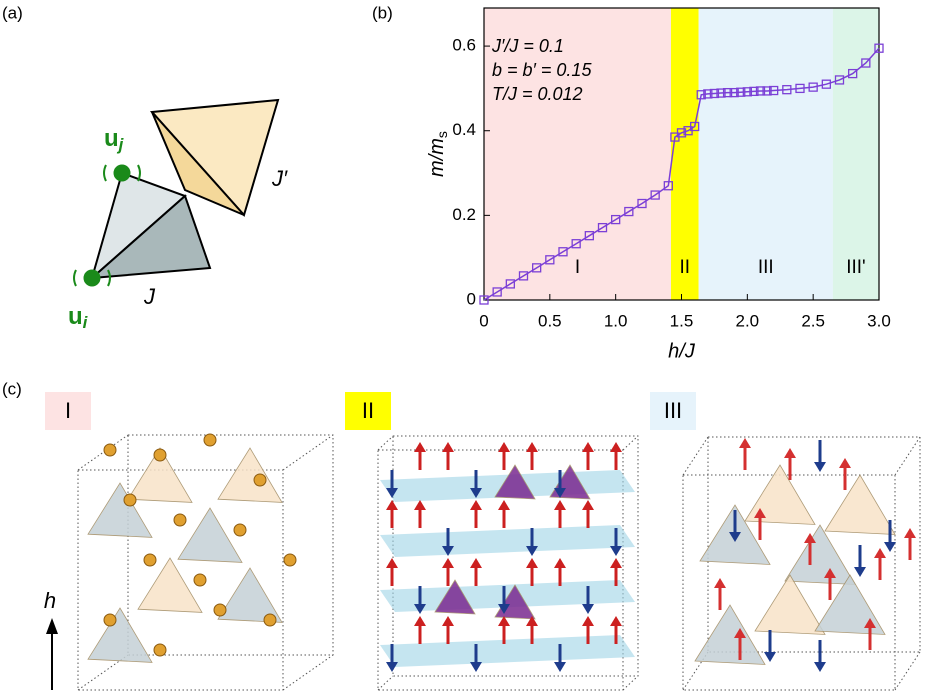 The height and width of the screenshot is (700, 932). What do you see at coordinates (813, 320) in the screenshot?
I see `x-tick-label: 2.5` at bounding box center [813, 320].